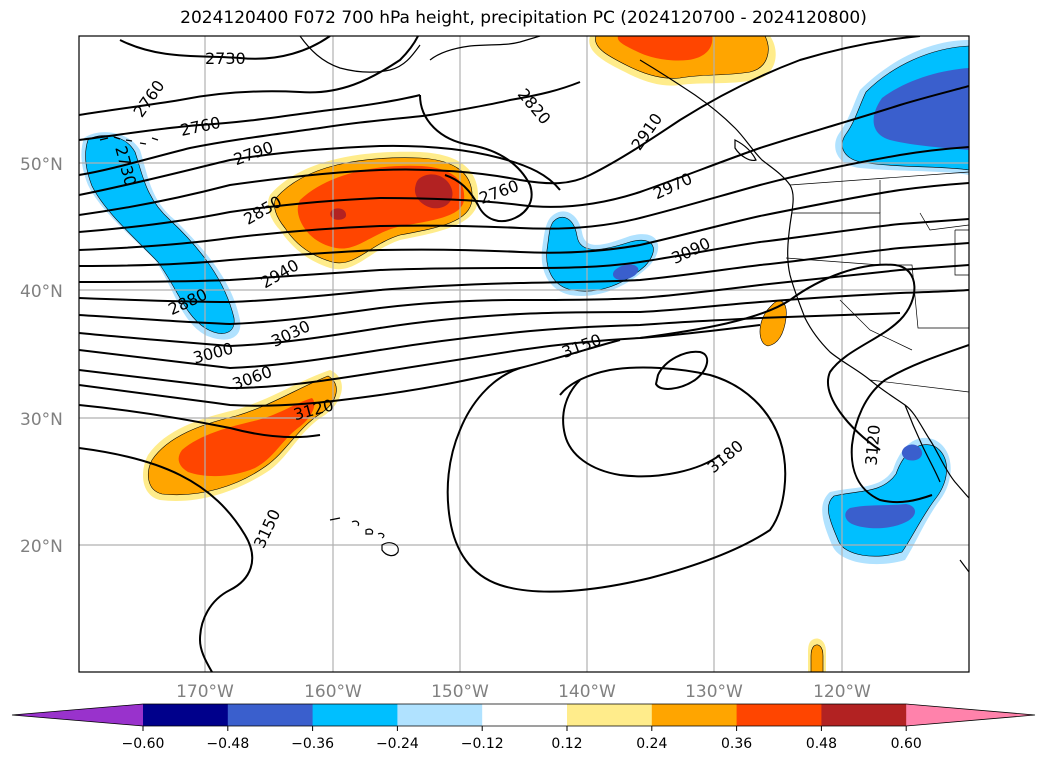  I want to click on precip-darkblue-baja, so click(880, 516).